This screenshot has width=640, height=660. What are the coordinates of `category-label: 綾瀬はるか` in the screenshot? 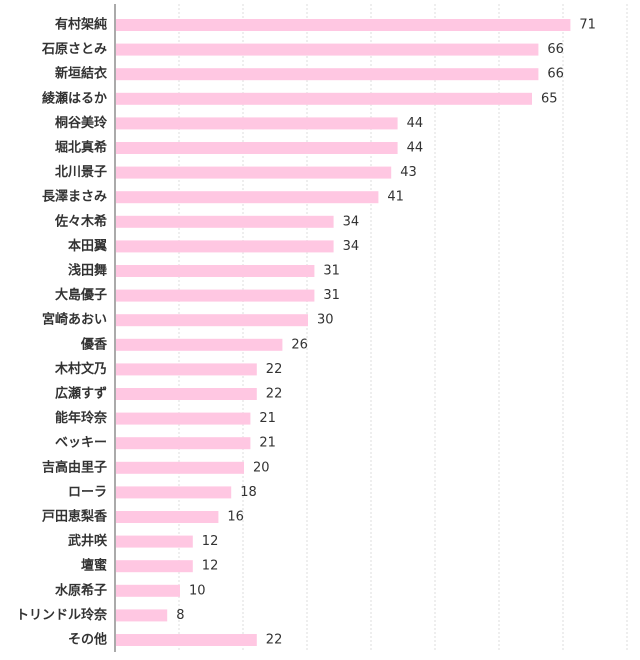 It's located at (74, 98).